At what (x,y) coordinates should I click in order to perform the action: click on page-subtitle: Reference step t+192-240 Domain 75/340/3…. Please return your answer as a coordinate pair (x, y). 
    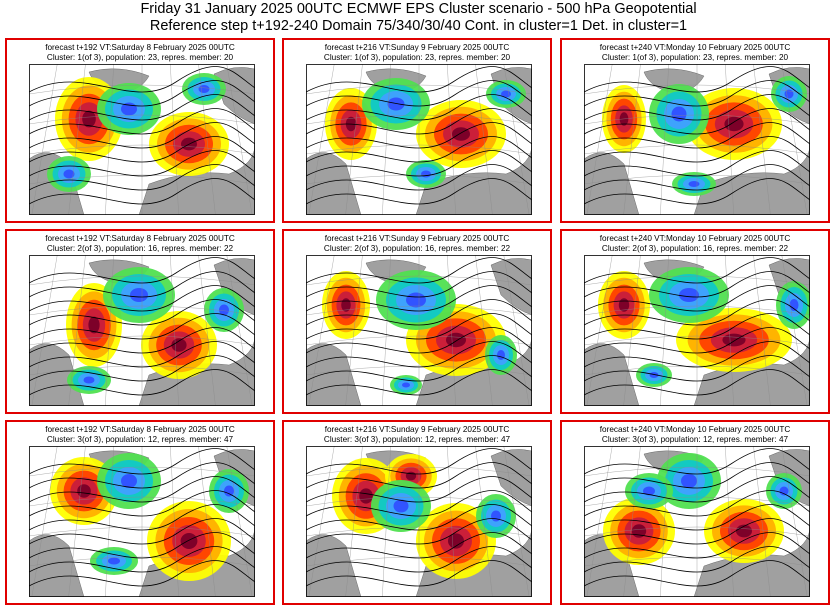
    Looking at the image, I should click on (418, 26).